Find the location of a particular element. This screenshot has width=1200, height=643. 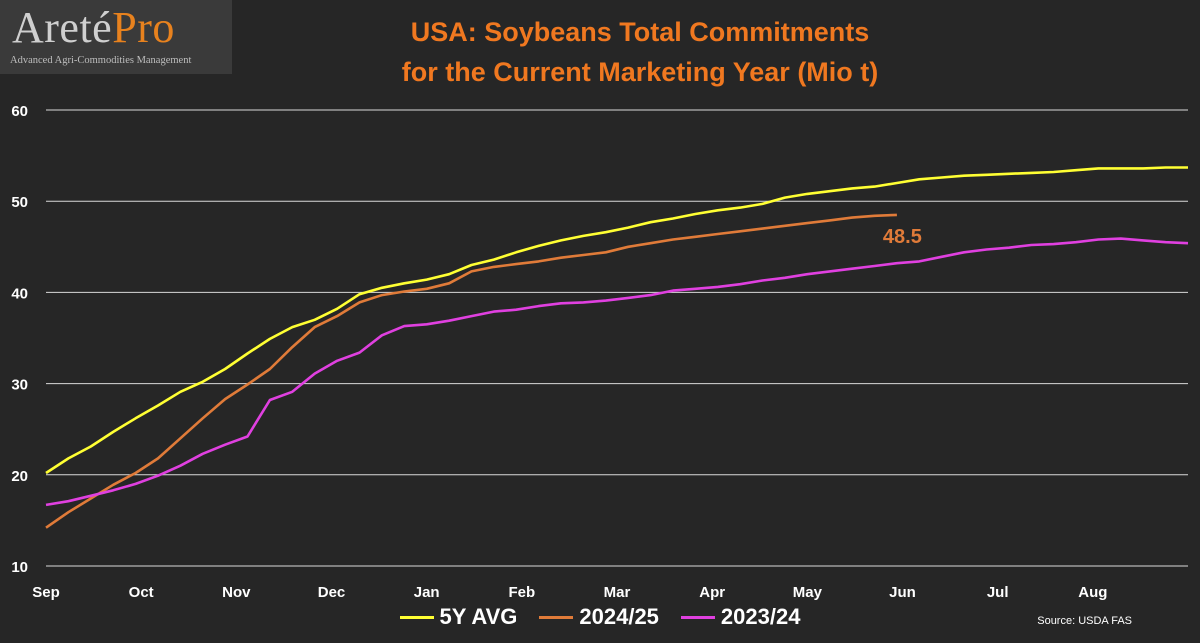

logo-tagline: Advanced Agri-Commodities Management is located at coordinates (101, 60).